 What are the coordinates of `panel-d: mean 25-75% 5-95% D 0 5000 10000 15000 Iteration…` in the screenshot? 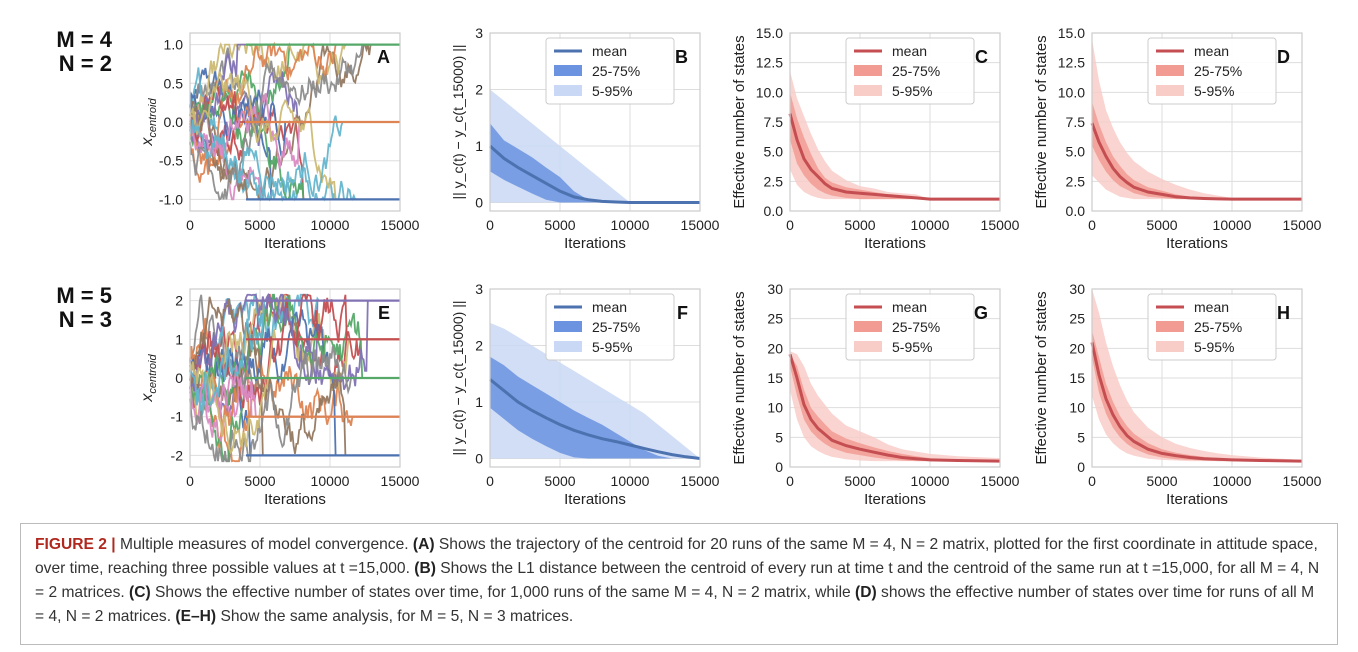 It's located at (1177, 138).